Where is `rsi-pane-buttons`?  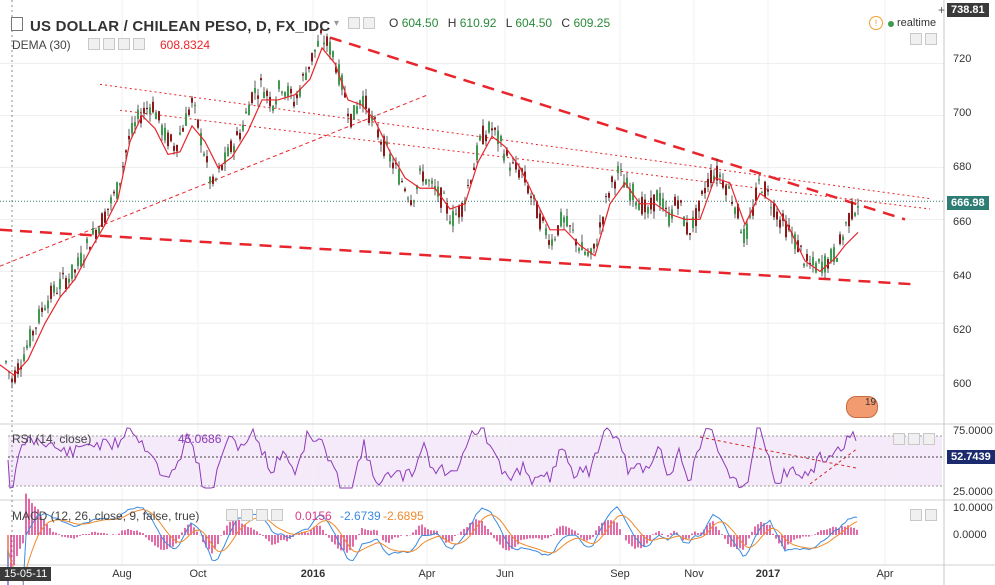 rsi-pane-buttons is located at coordinates (915, 439).